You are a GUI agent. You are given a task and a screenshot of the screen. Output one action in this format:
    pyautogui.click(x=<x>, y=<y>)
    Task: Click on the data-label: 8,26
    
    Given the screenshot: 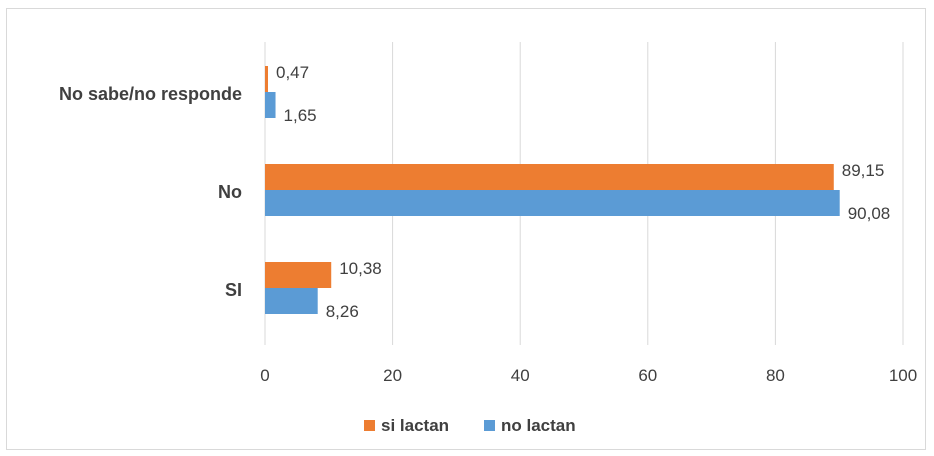 What is the action you would take?
    pyautogui.click(x=342, y=311)
    